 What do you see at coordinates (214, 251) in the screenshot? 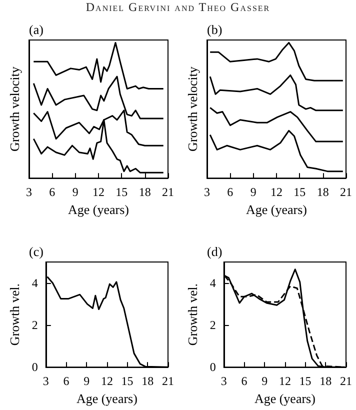
I see `chart-title: (d)` at bounding box center [214, 251].